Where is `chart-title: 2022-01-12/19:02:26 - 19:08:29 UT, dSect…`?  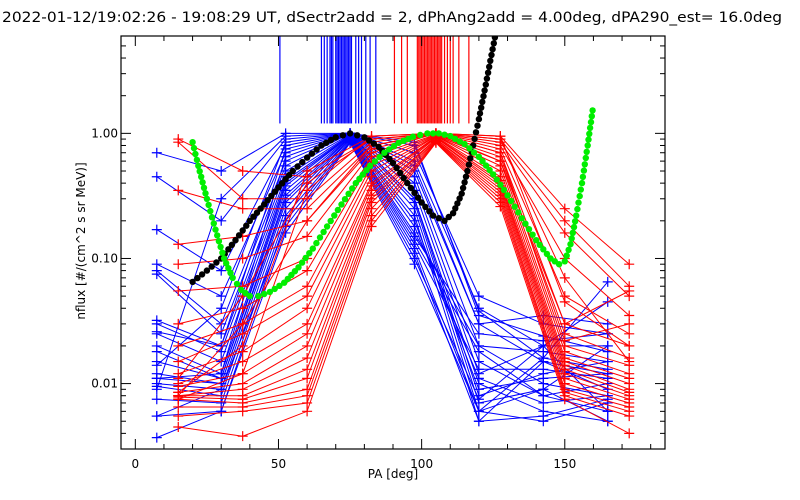 chart-title: 2022-01-12/19:02:26 - 19:08:29 UT, dSect… is located at coordinates (392, 18).